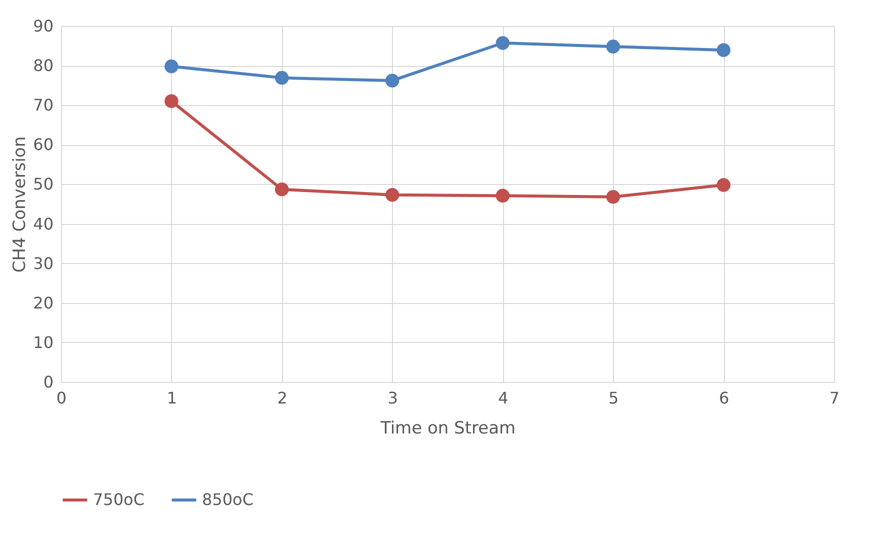 Image resolution: width=874 pixels, height=550 pixels. Describe the element at coordinates (613, 398) in the screenshot. I see `x-tick-label: 5` at that location.